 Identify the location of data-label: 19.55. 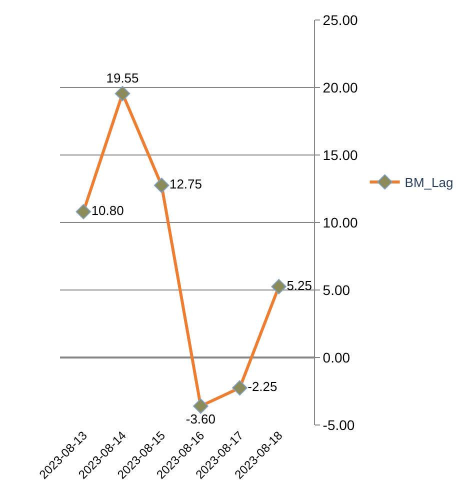
(122, 78).